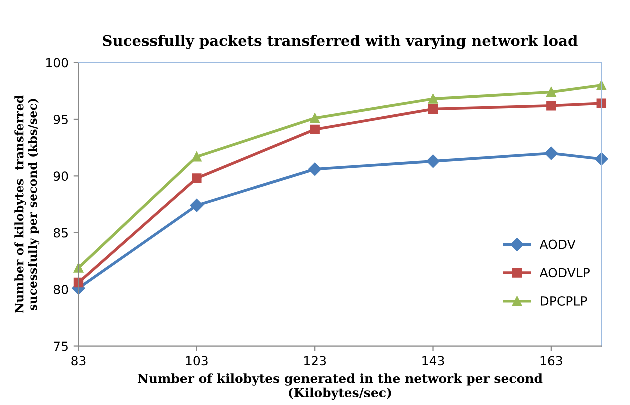 This screenshot has width=630, height=405. Describe the element at coordinates (315, 361) in the screenshot. I see `x-tick-label: 123` at that location.